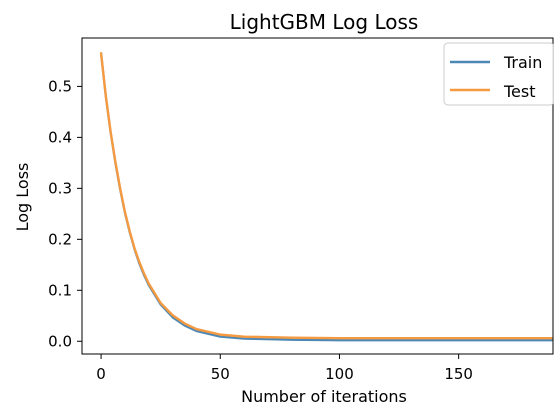 This screenshot has width=554, height=409. I want to click on y-tick-label: 0.5, so click(60, 86).